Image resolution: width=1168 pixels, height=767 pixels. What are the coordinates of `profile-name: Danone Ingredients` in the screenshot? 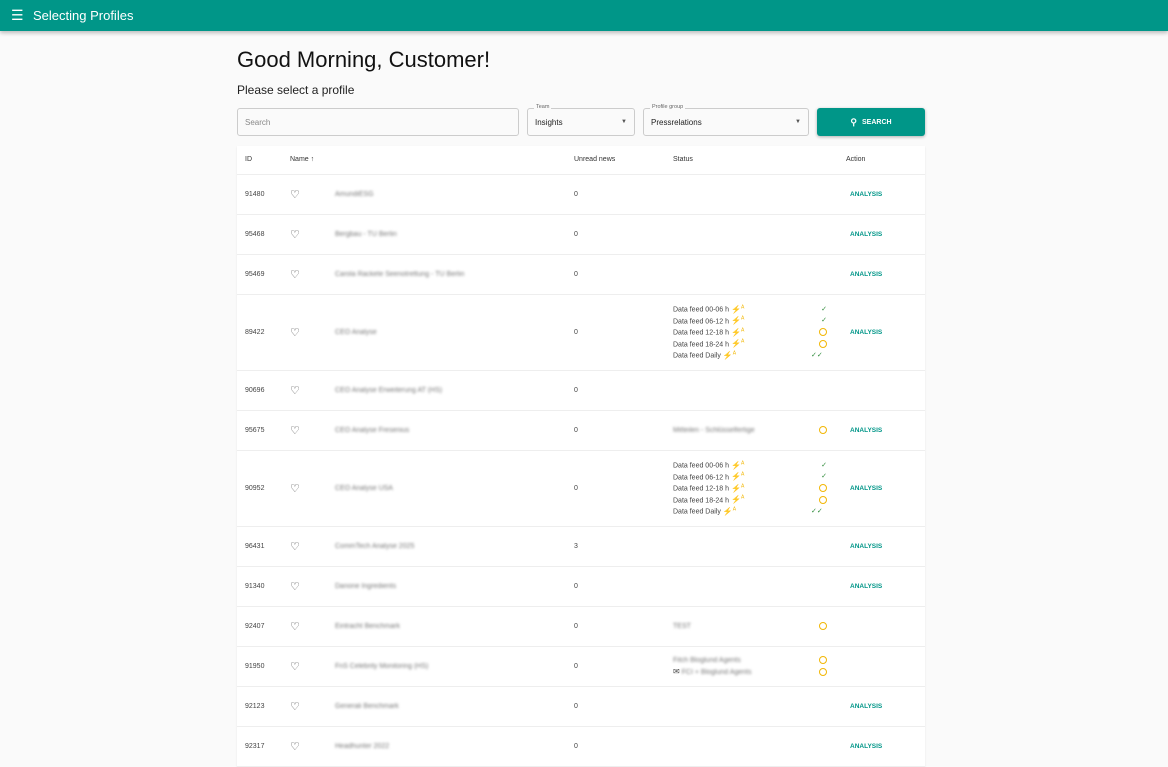 It's located at (366, 586).